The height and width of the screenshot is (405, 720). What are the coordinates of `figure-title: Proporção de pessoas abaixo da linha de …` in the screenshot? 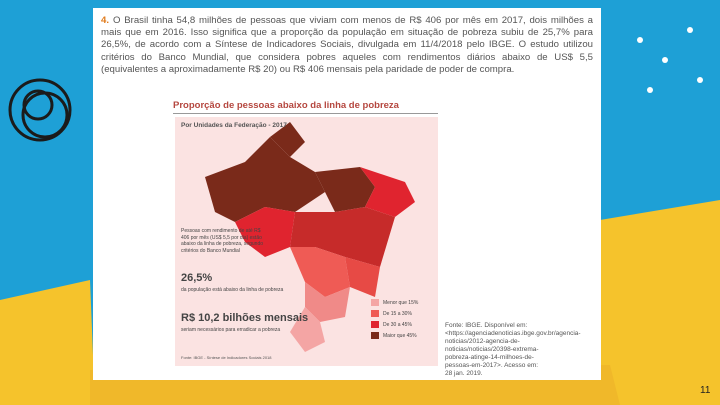 It's located at (305, 107).